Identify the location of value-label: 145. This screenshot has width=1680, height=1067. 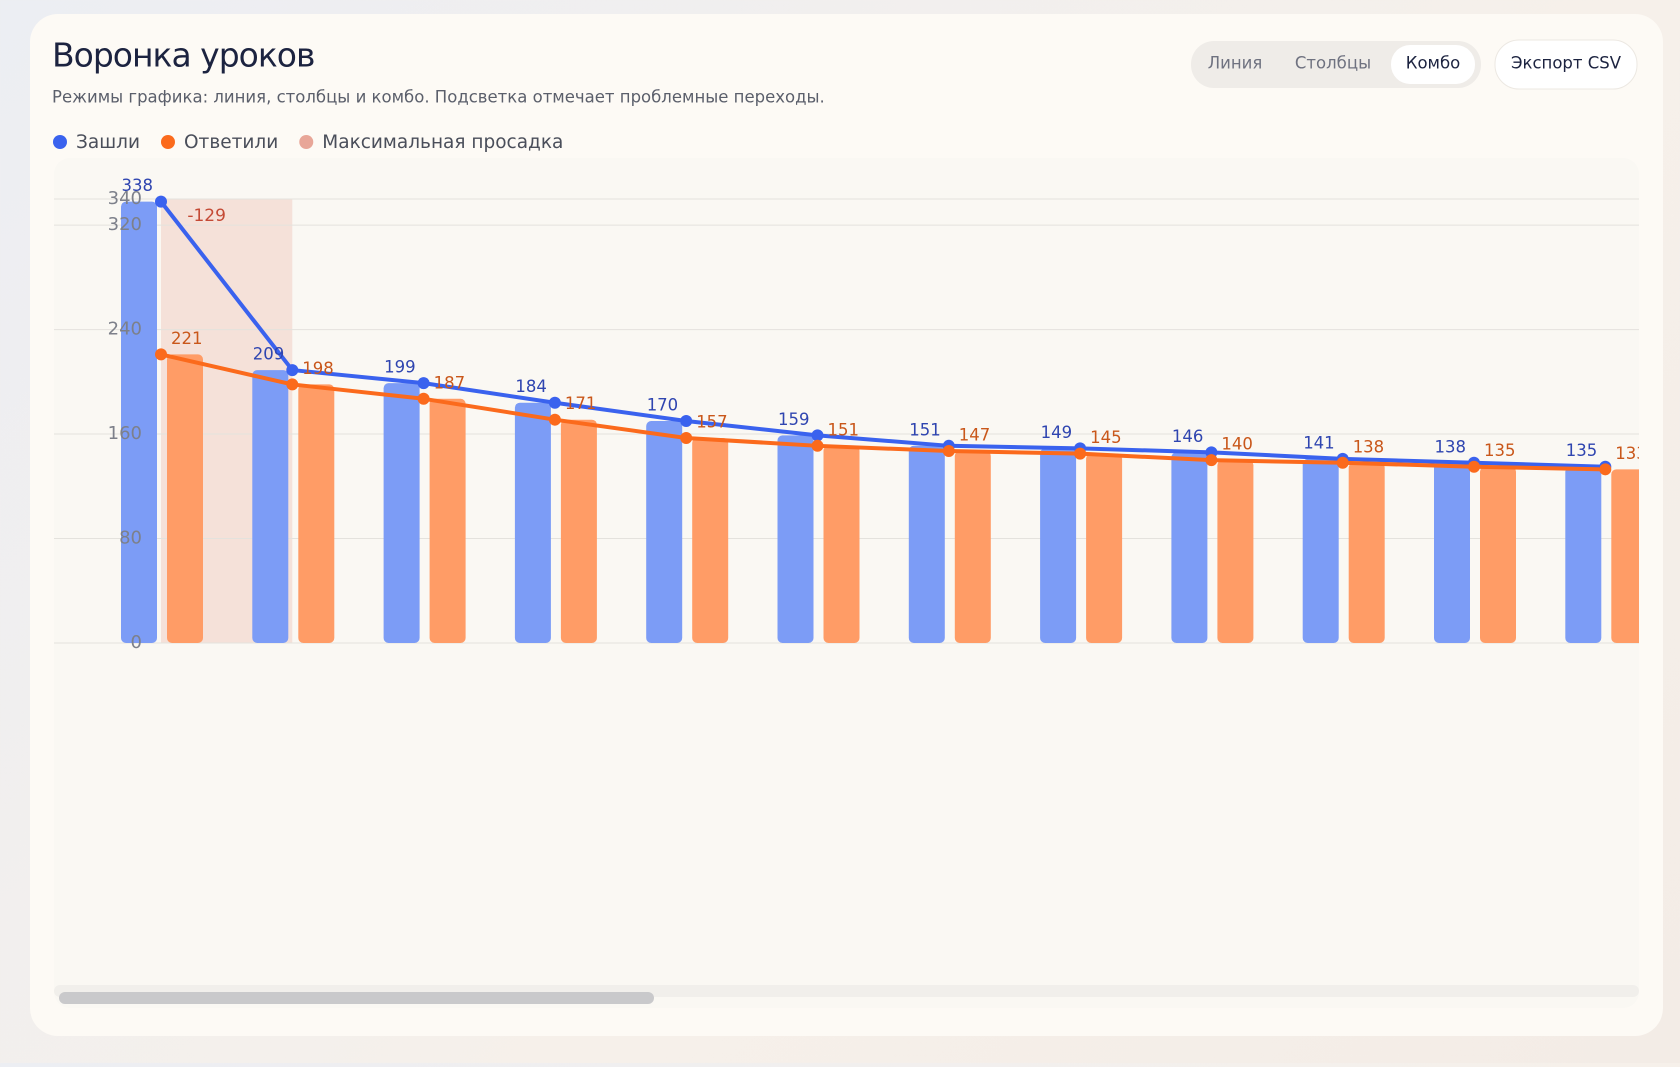
(1106, 437).